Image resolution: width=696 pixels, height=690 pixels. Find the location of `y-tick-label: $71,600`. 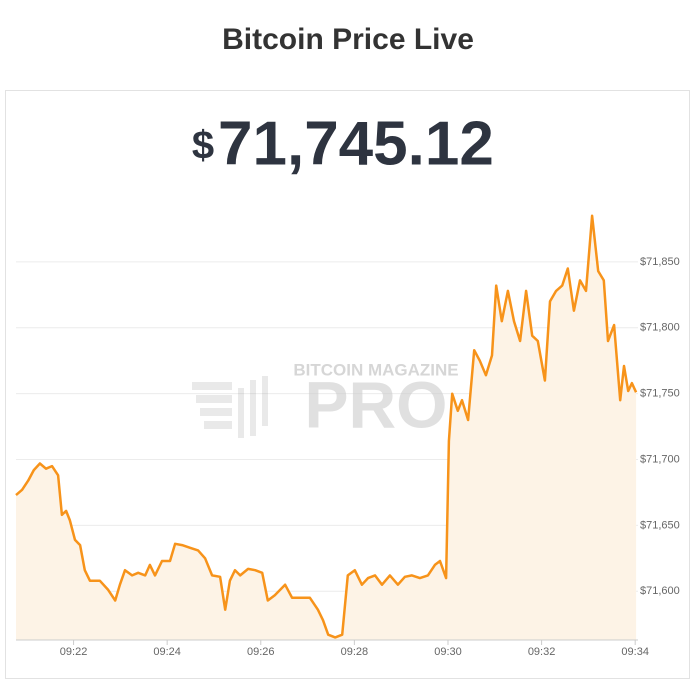

y-tick-label: $71,600 is located at coordinates (660, 591).